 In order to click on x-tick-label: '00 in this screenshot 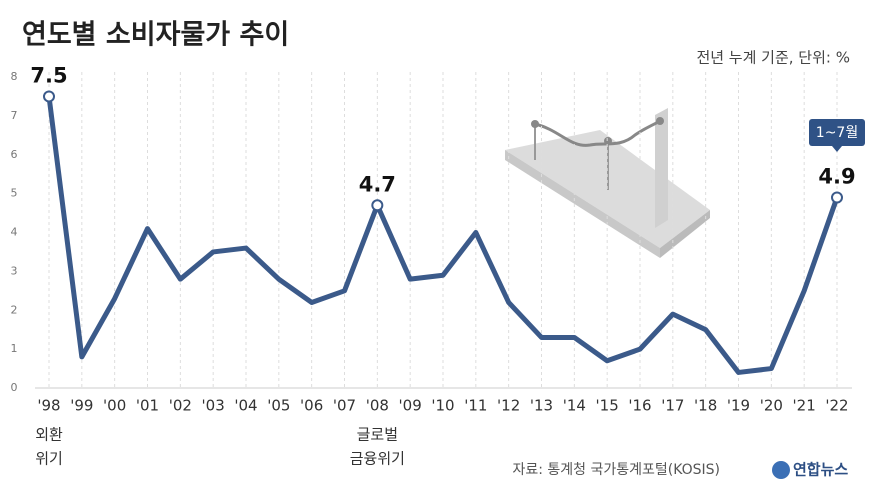, I will do `click(114, 406)`.